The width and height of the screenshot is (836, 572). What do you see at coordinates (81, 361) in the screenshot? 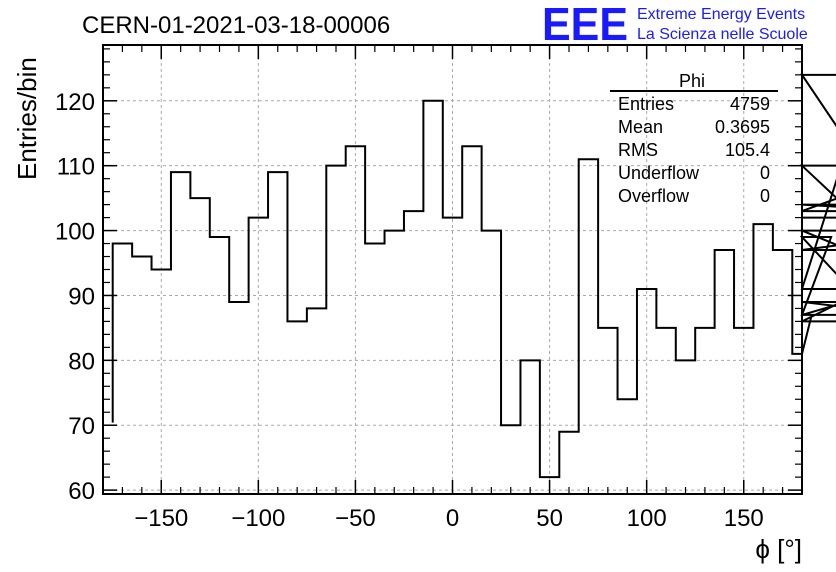
I see `y-tick-label: 80` at bounding box center [81, 361].